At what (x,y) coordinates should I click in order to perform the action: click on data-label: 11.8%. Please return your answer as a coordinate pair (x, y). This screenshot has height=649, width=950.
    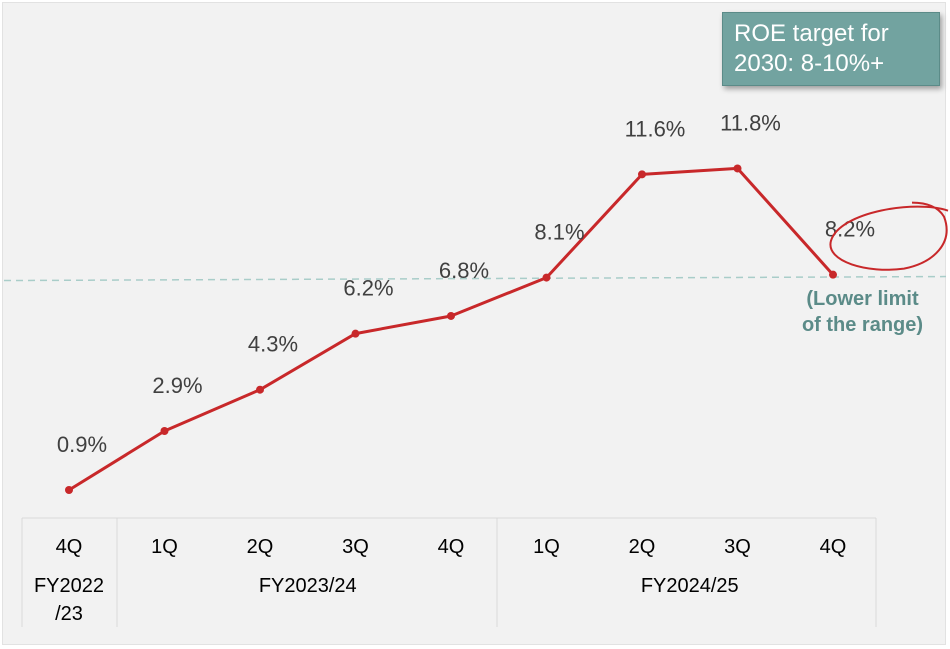
    Looking at the image, I should click on (750, 122).